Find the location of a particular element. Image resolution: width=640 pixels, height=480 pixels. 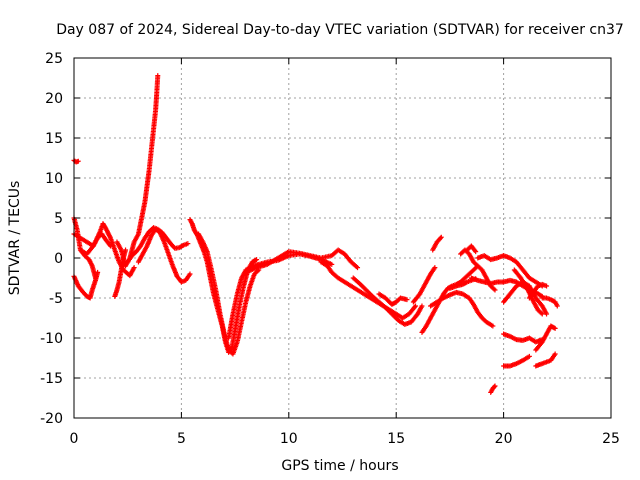

data-series-s06 is located at coordinates (120, 273).